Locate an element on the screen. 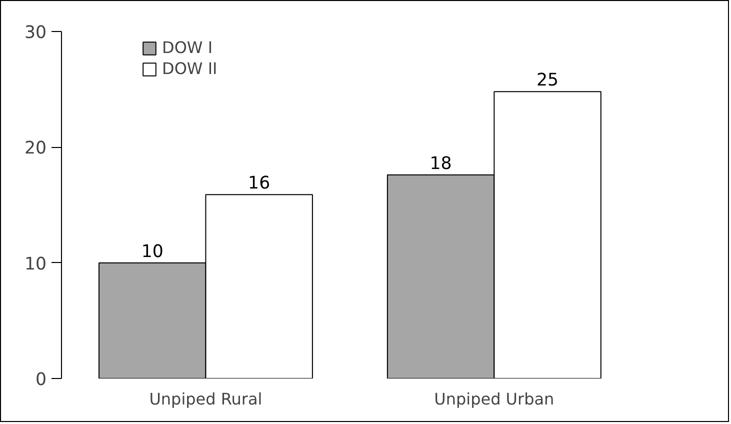 The image size is (731, 424). x-tick-label: Unpiped Urban is located at coordinates (494, 399).